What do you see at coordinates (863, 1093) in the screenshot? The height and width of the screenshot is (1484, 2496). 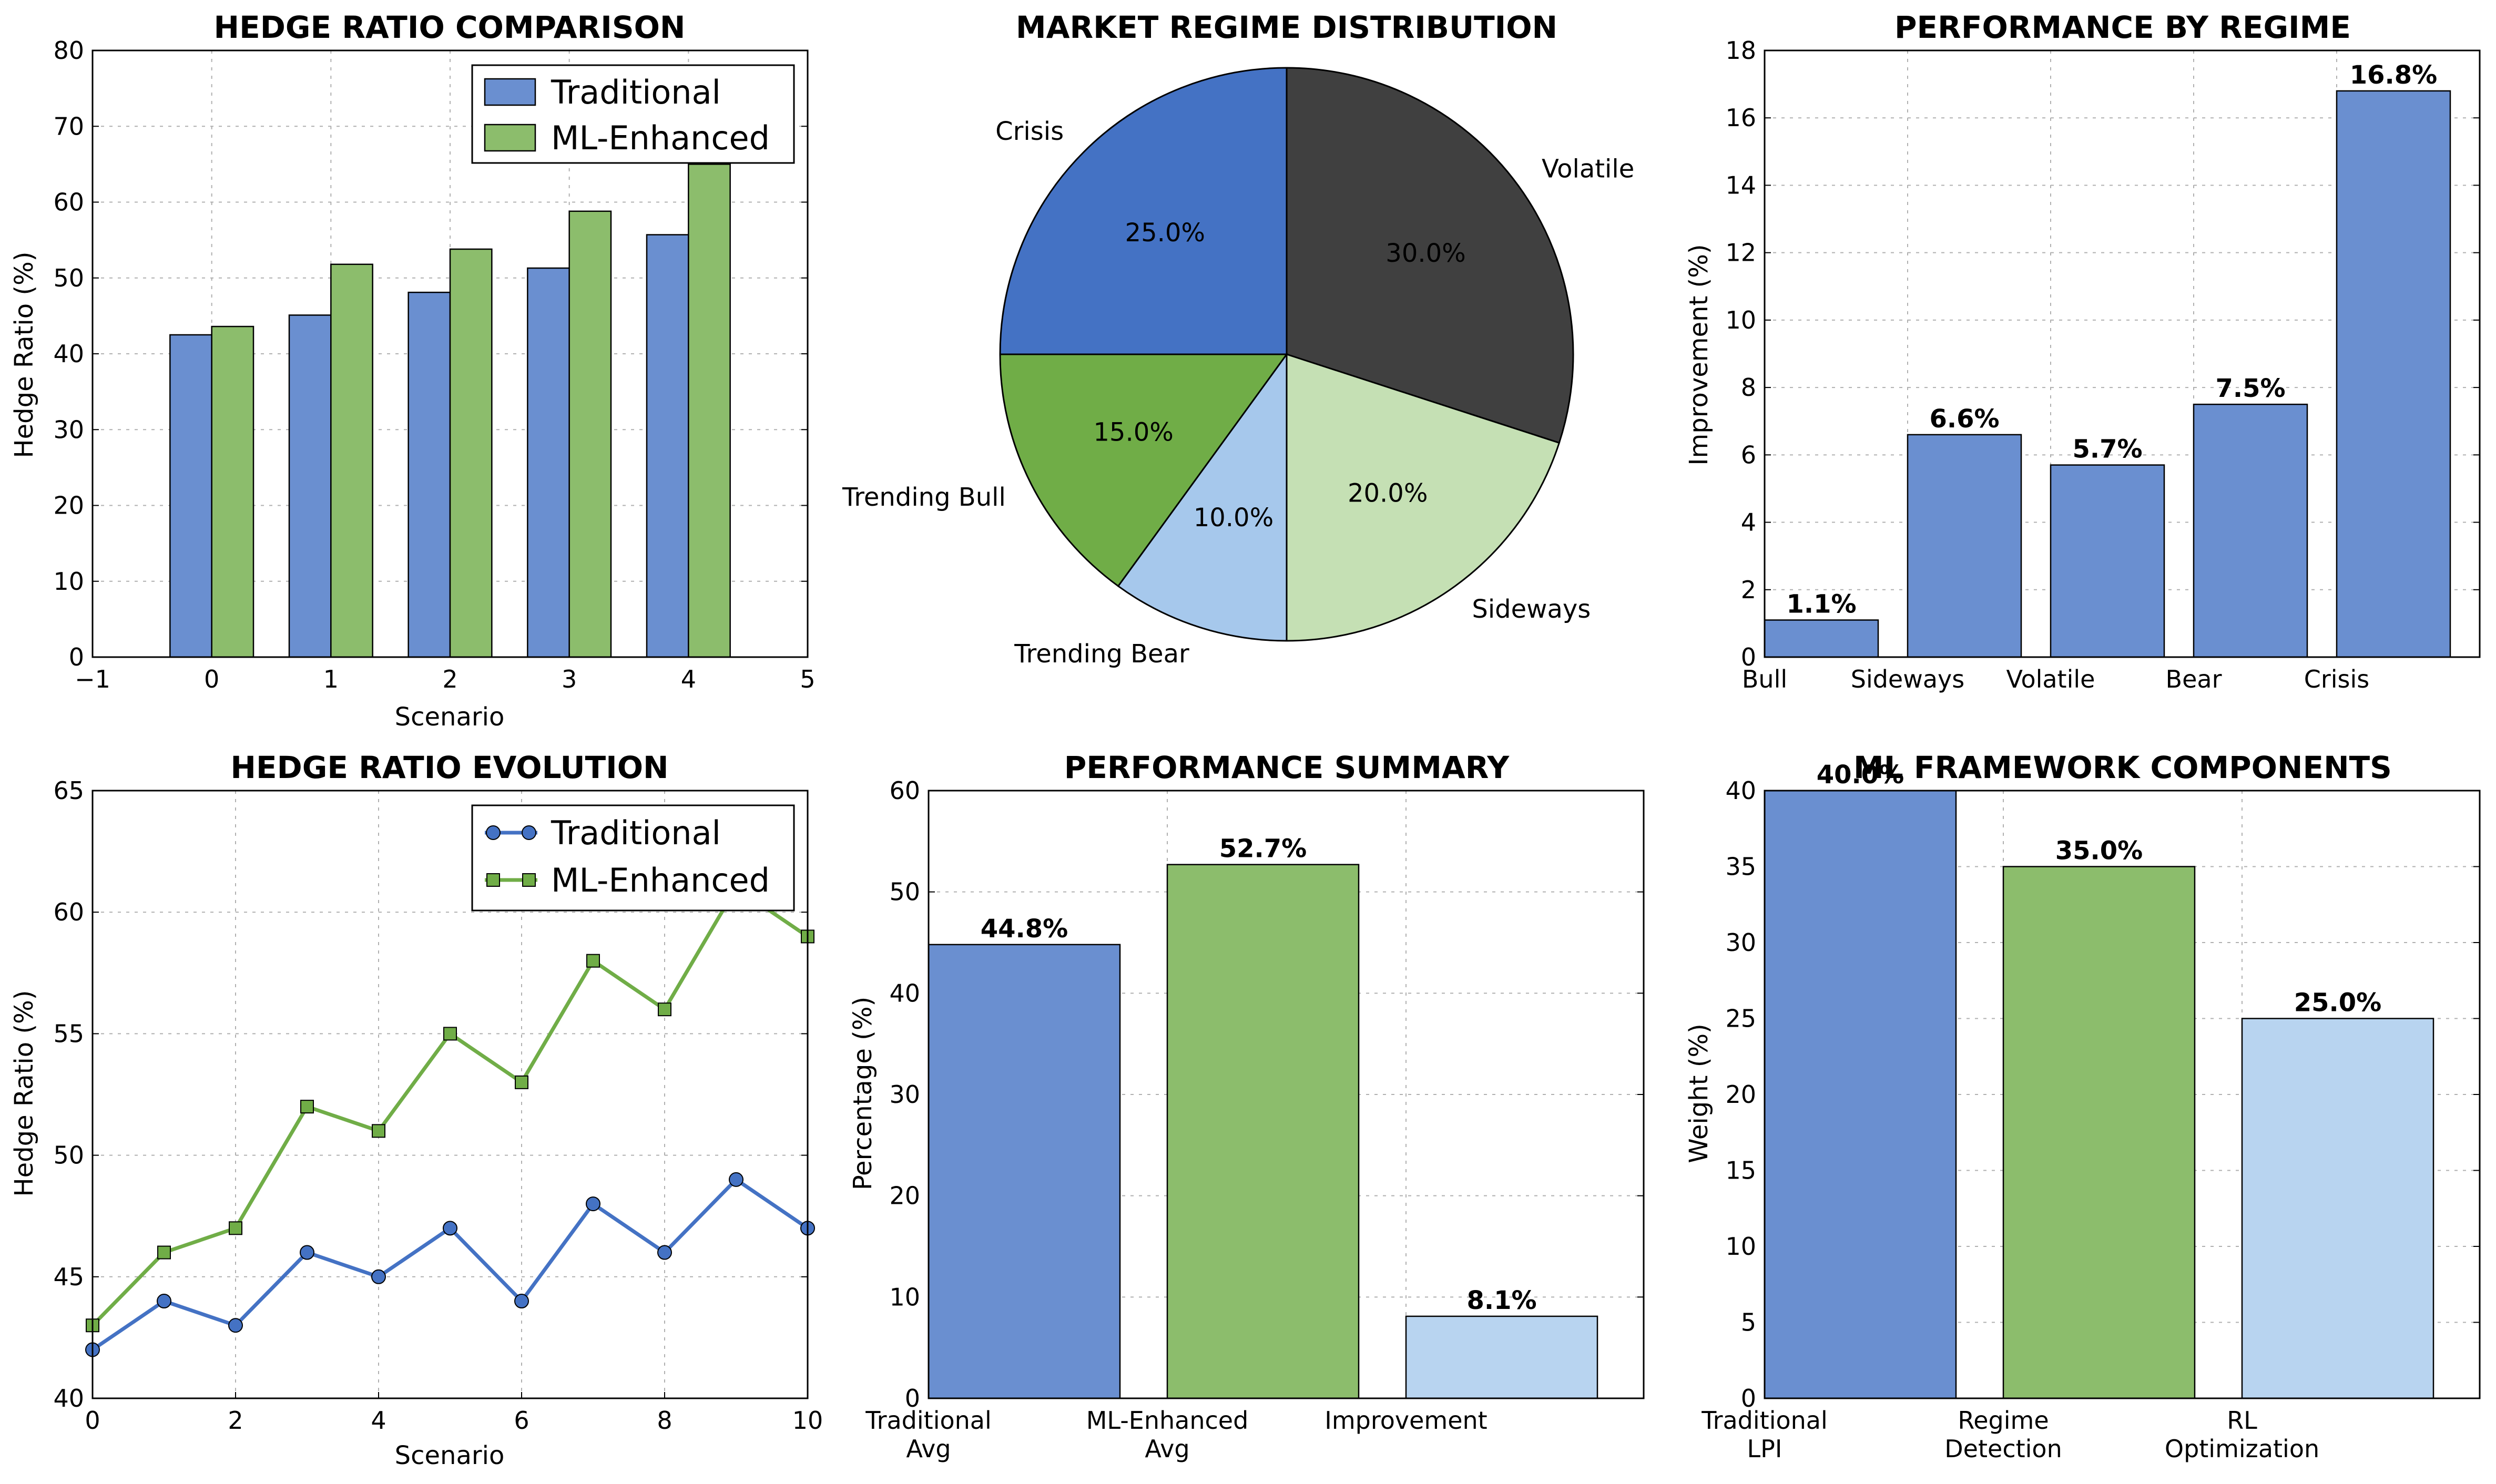 I see `y-axis-label: Percentage (%)` at bounding box center [863, 1093].